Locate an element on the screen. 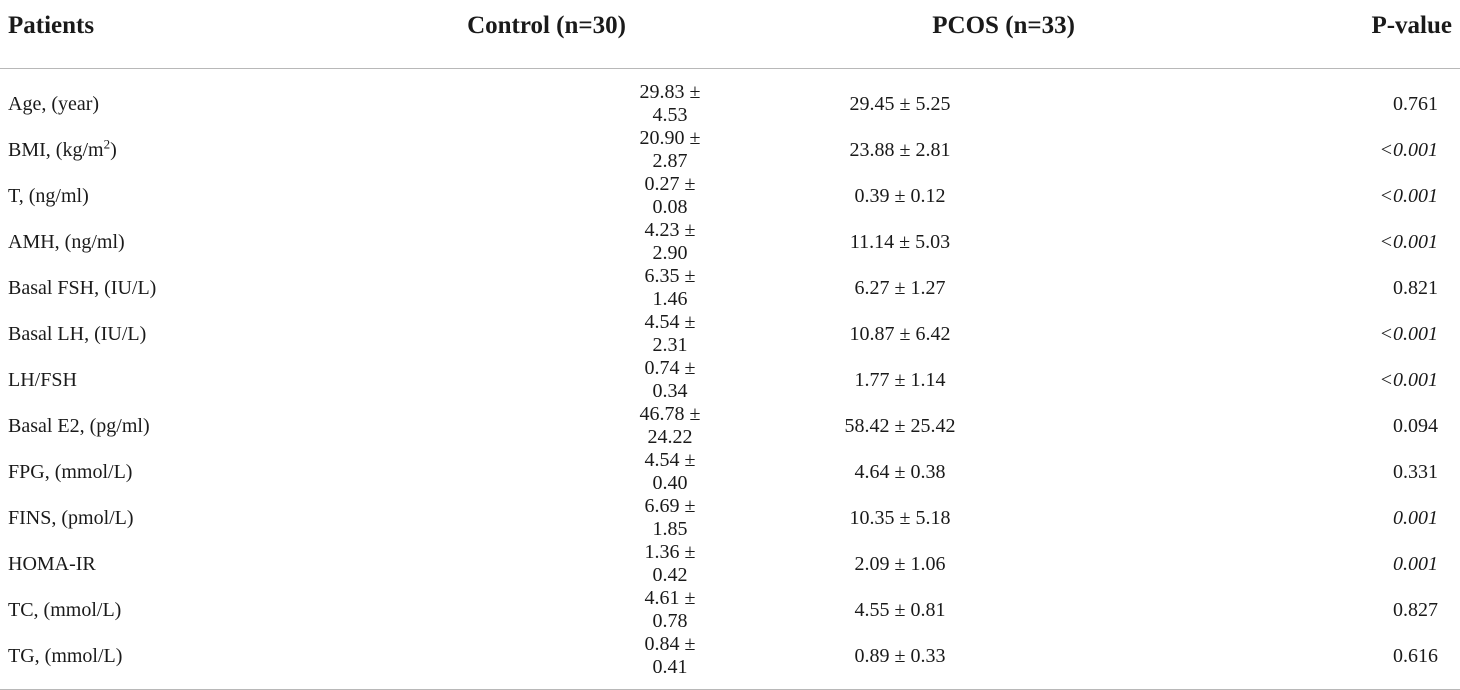 The height and width of the screenshot is (690, 1460). control-value: 29.83 ± 4.53 is located at coordinates (670, 103).